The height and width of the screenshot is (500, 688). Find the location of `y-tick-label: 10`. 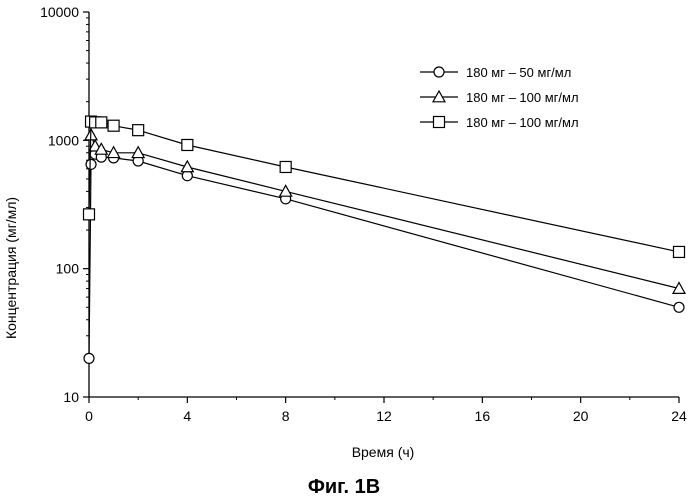

y-tick-label: 10 is located at coordinates (71, 397).